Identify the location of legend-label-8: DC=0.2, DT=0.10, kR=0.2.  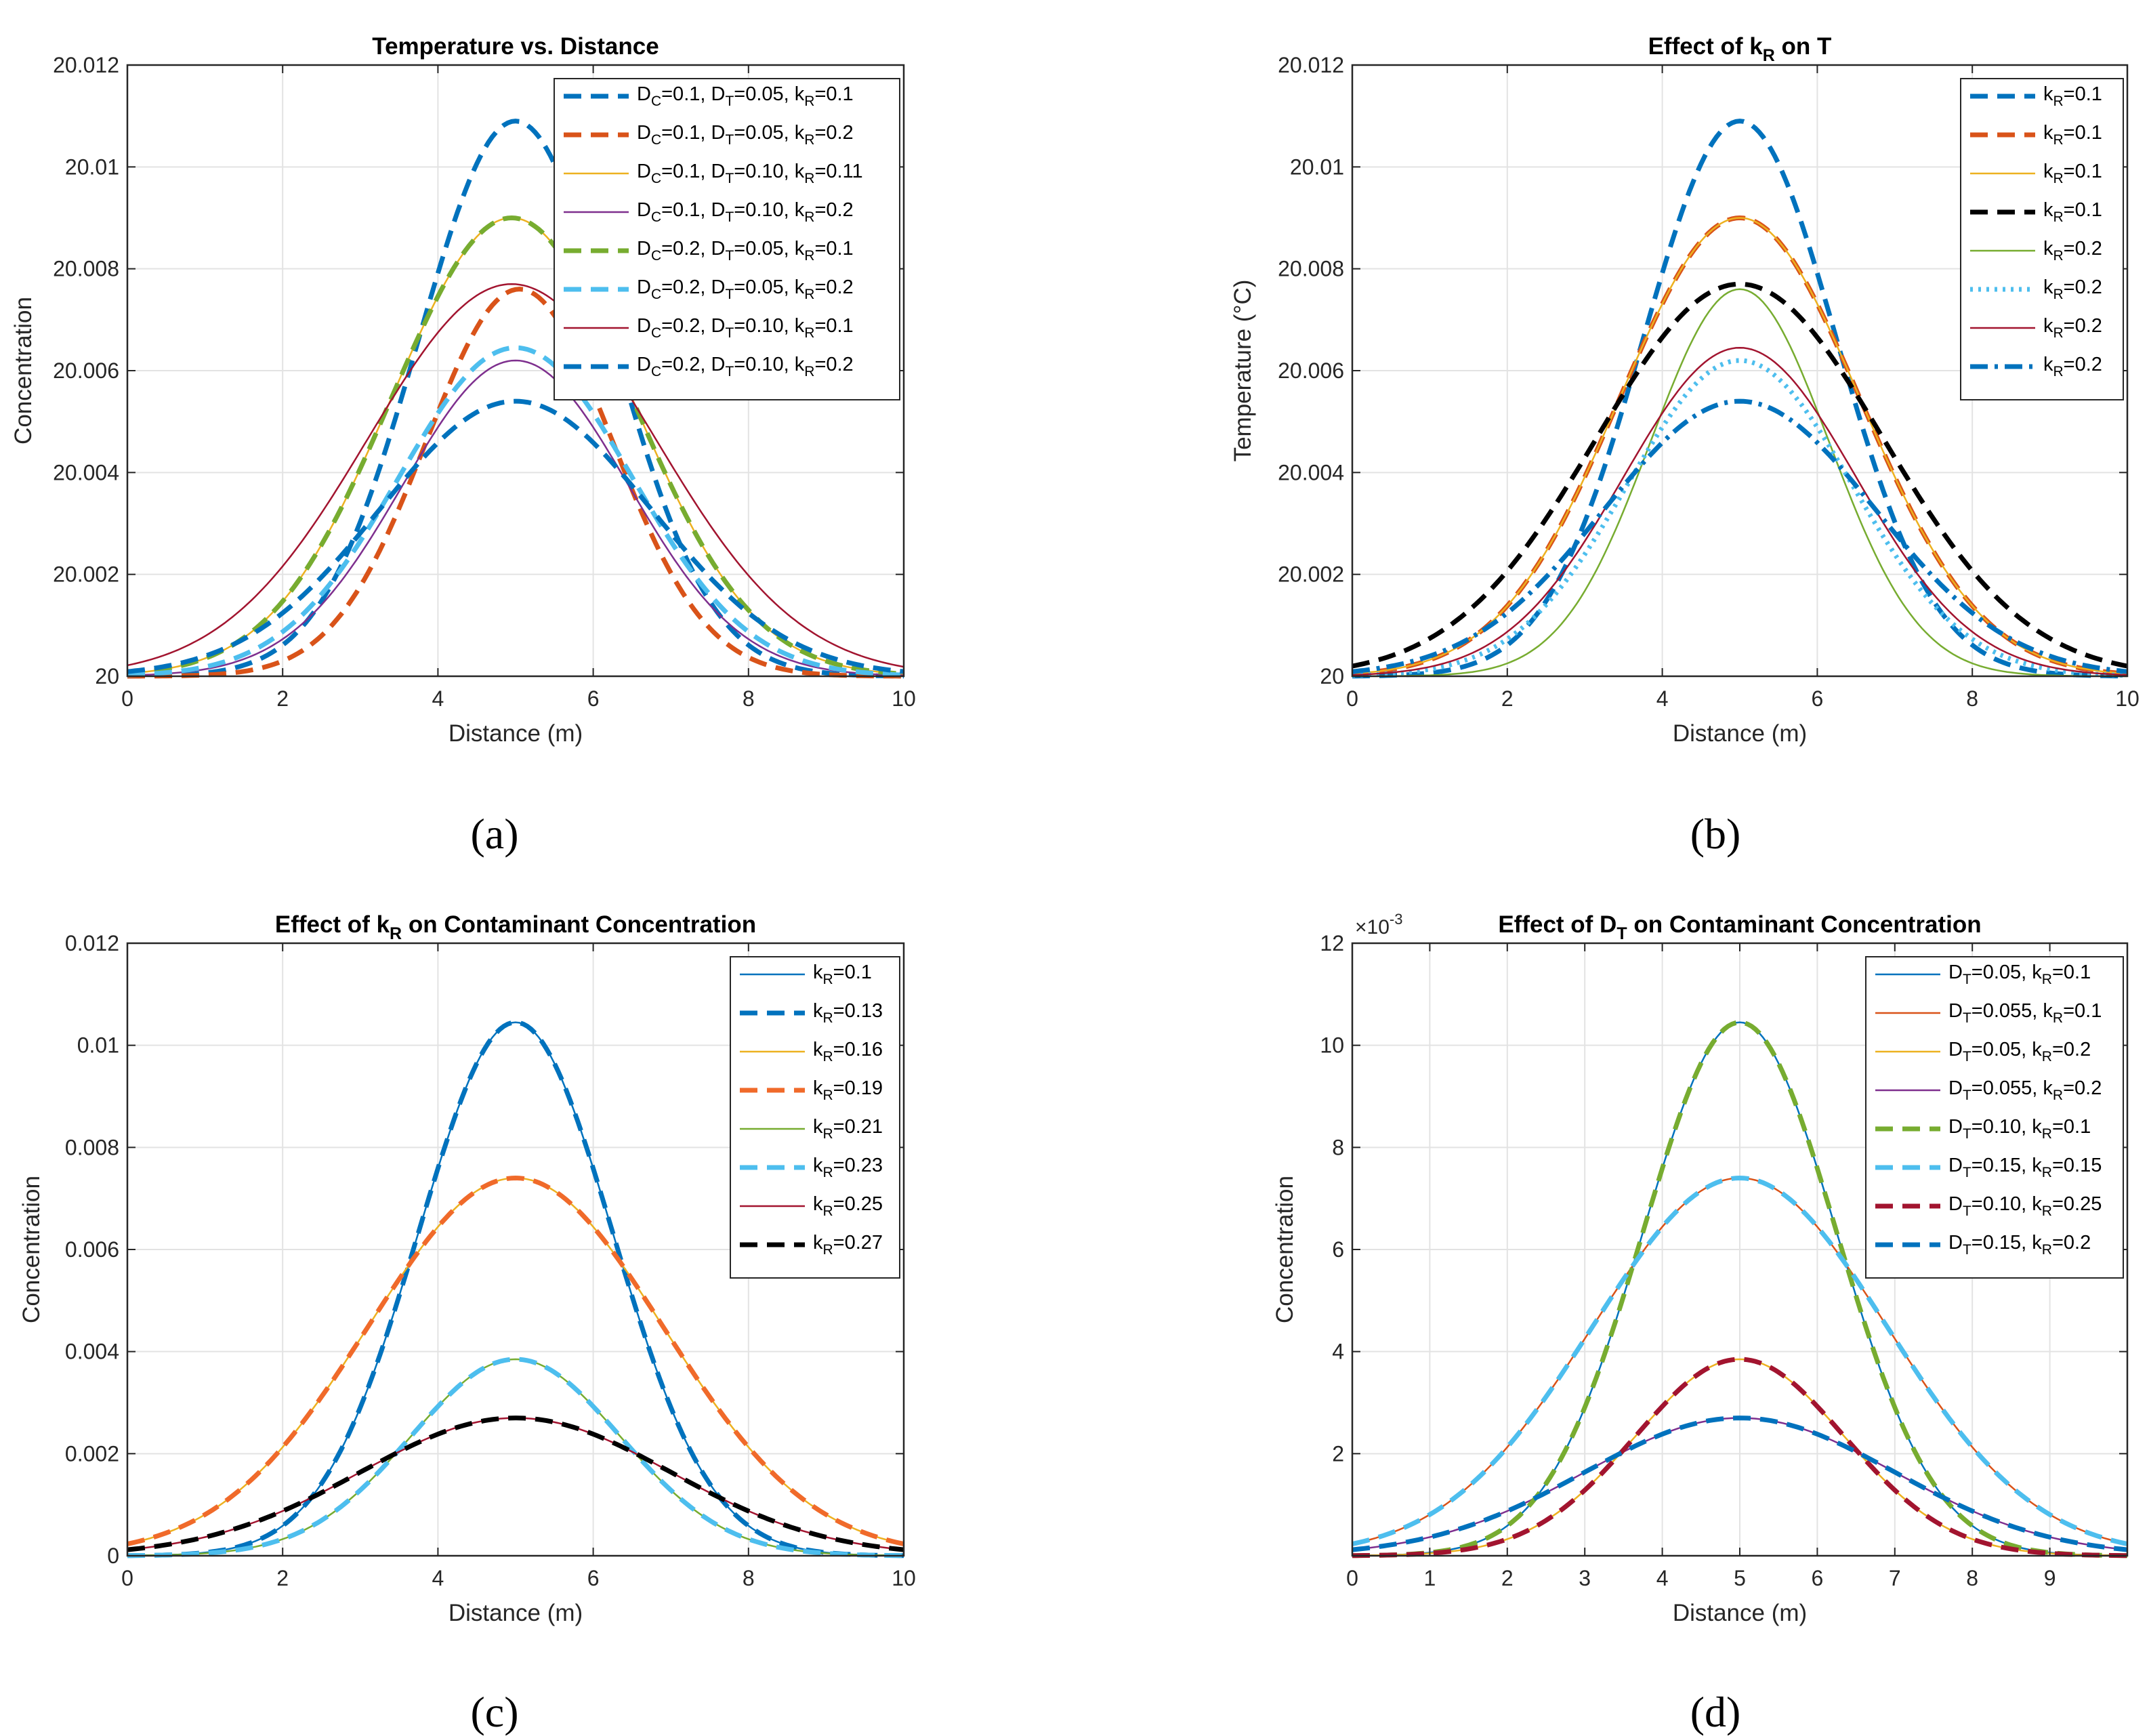
(745, 366).